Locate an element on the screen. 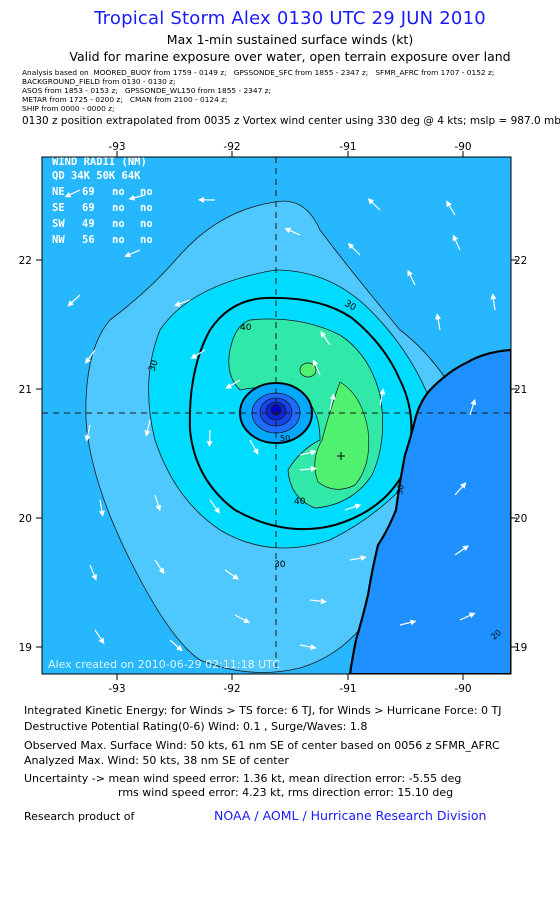  quadrant-label: NE is located at coordinates (58, 192).